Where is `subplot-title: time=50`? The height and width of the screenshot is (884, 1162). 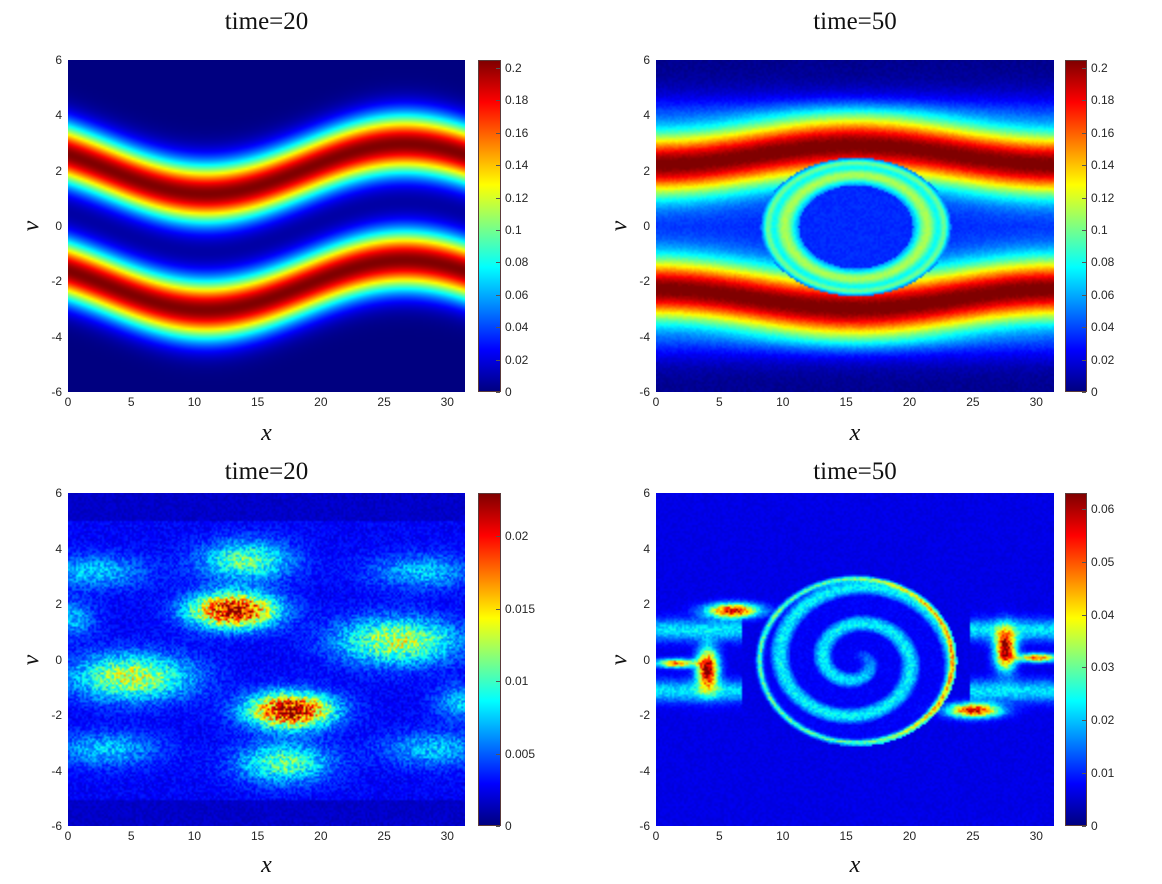 subplot-title: time=50 is located at coordinates (855, 471).